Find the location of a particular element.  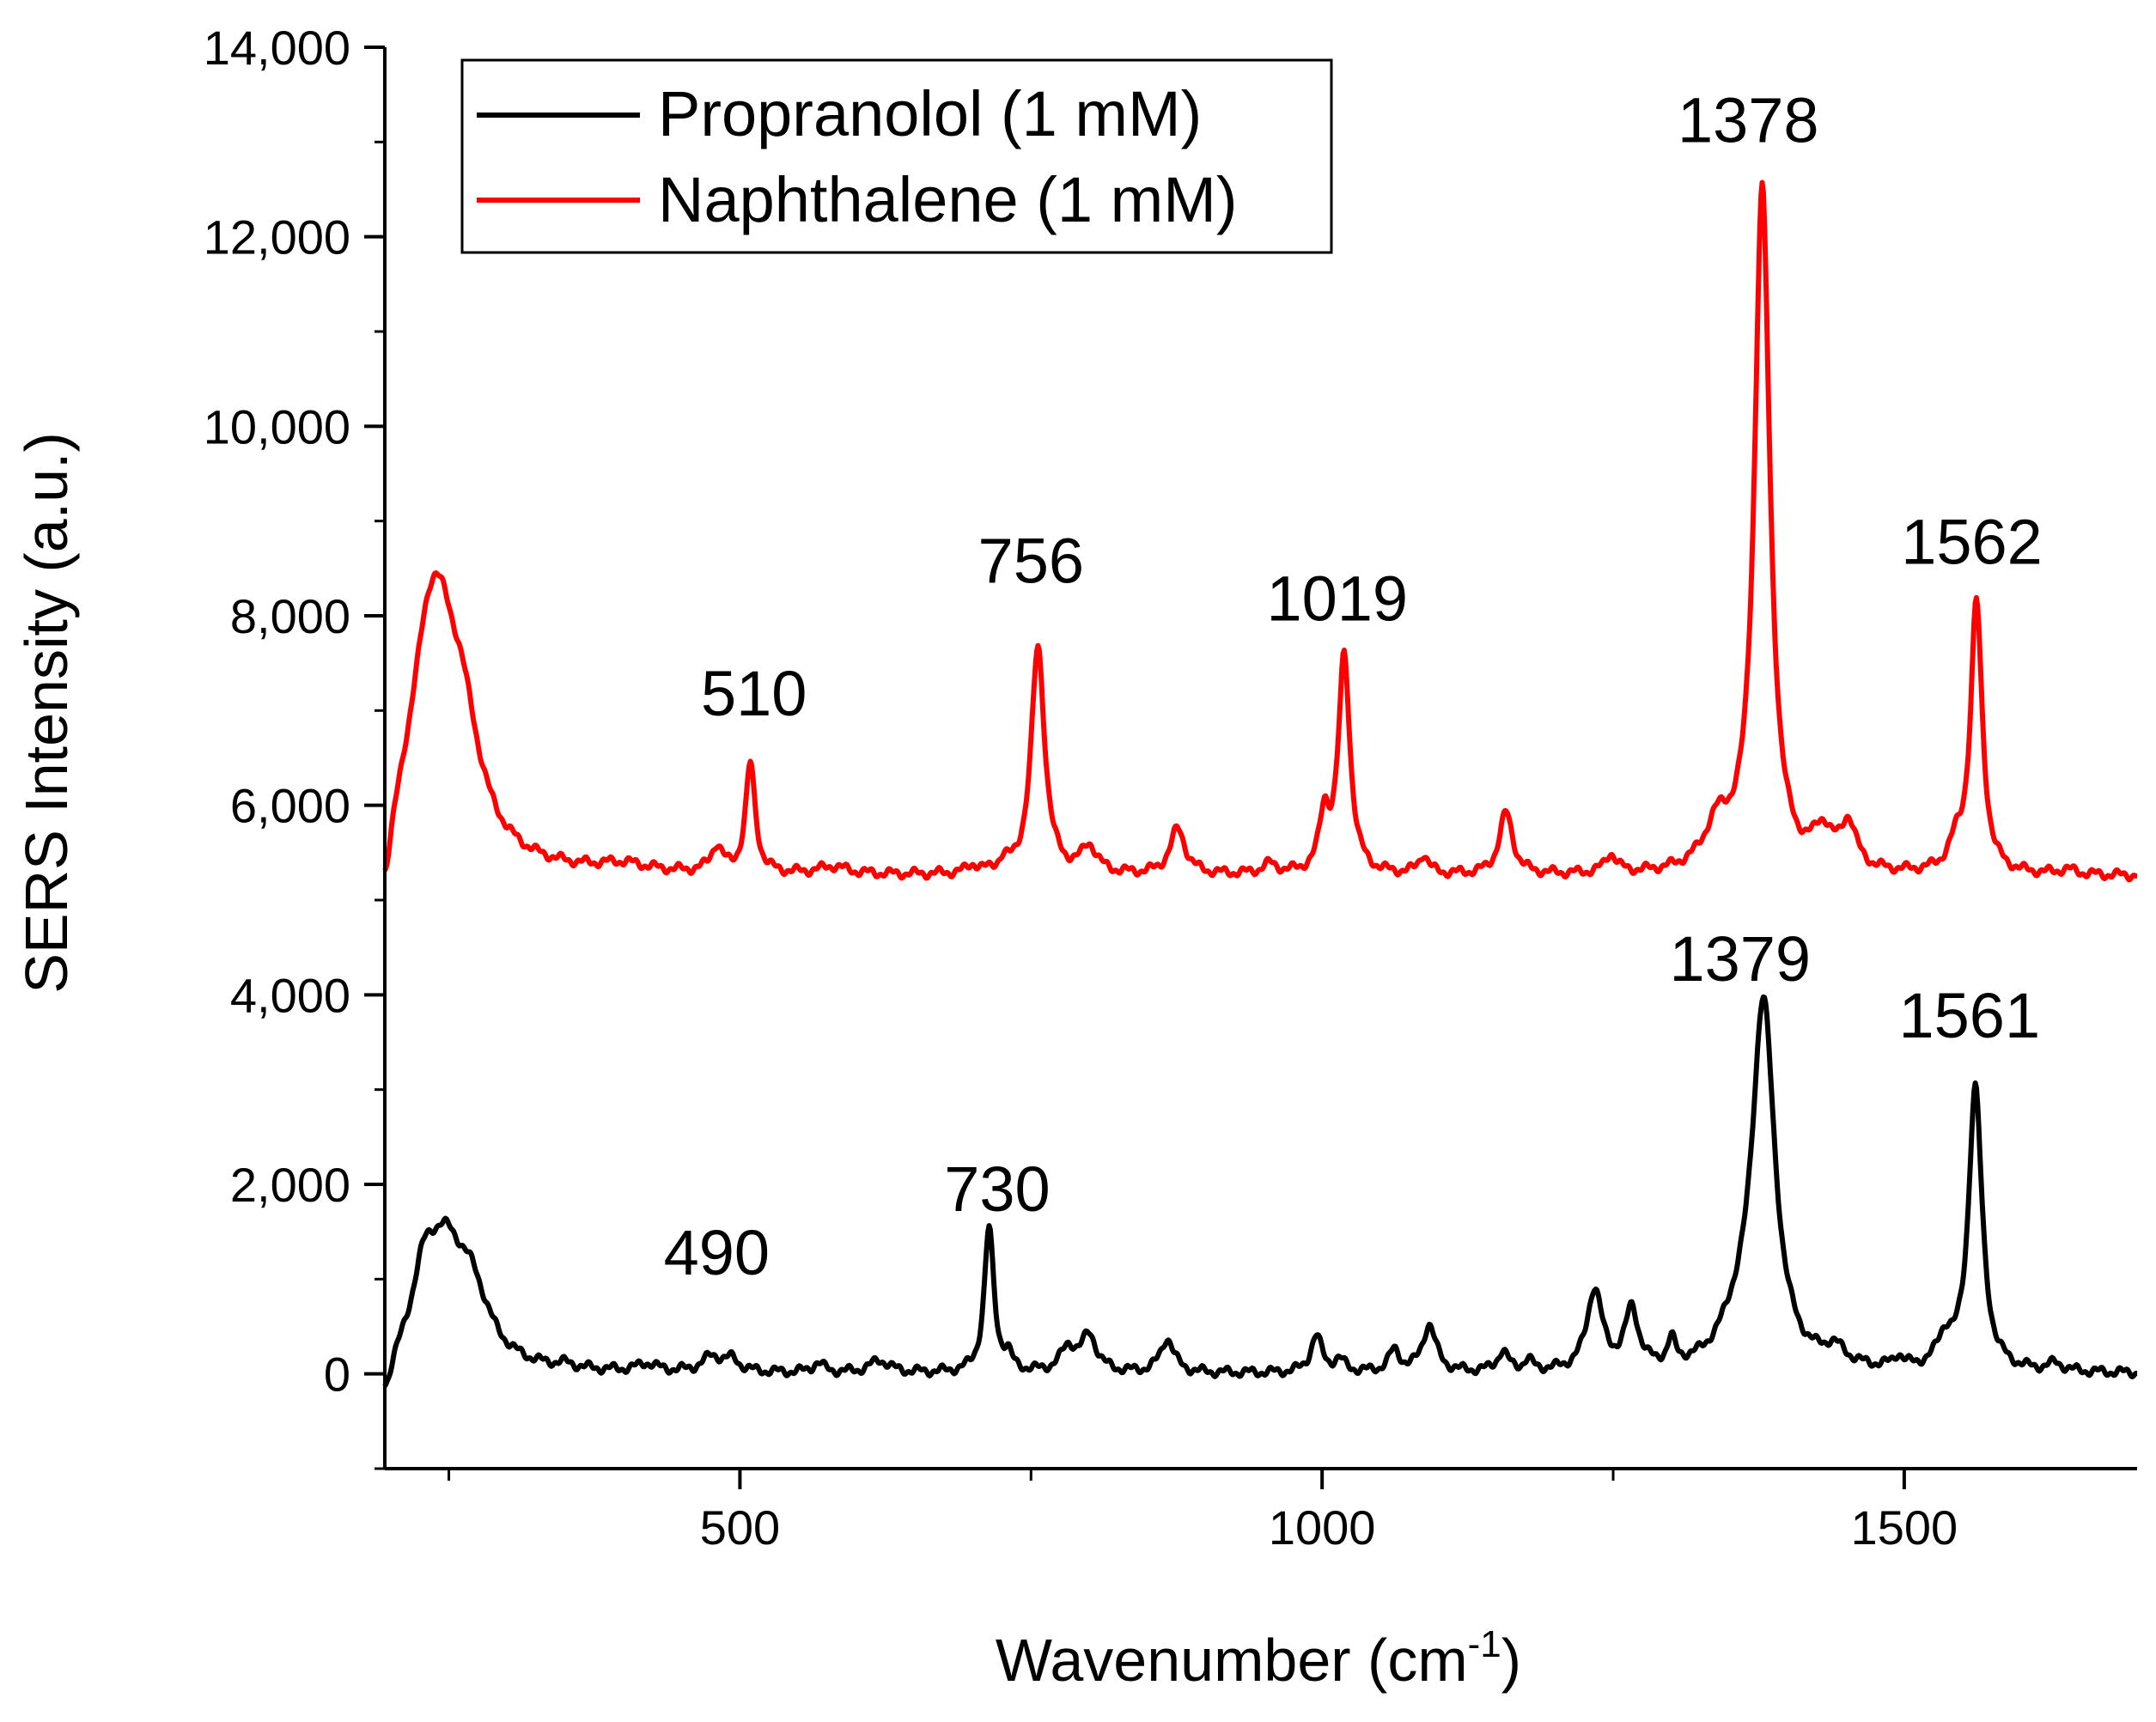

y-tick-label: 0 is located at coordinates (337, 1375).